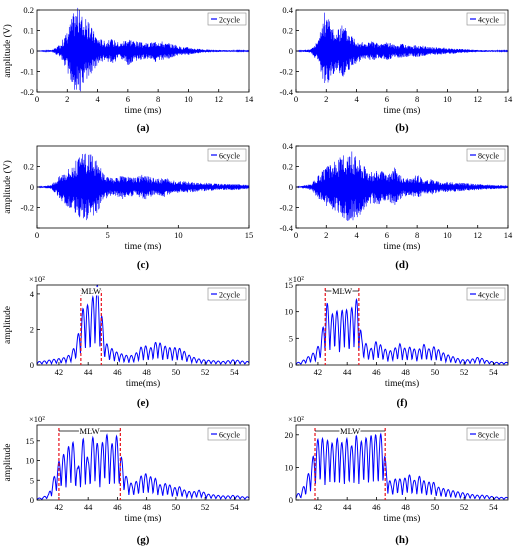 This screenshot has height=550, width=516. What do you see at coordinates (32, 480) in the screenshot?
I see `y-tick-label: 5` at bounding box center [32, 480].